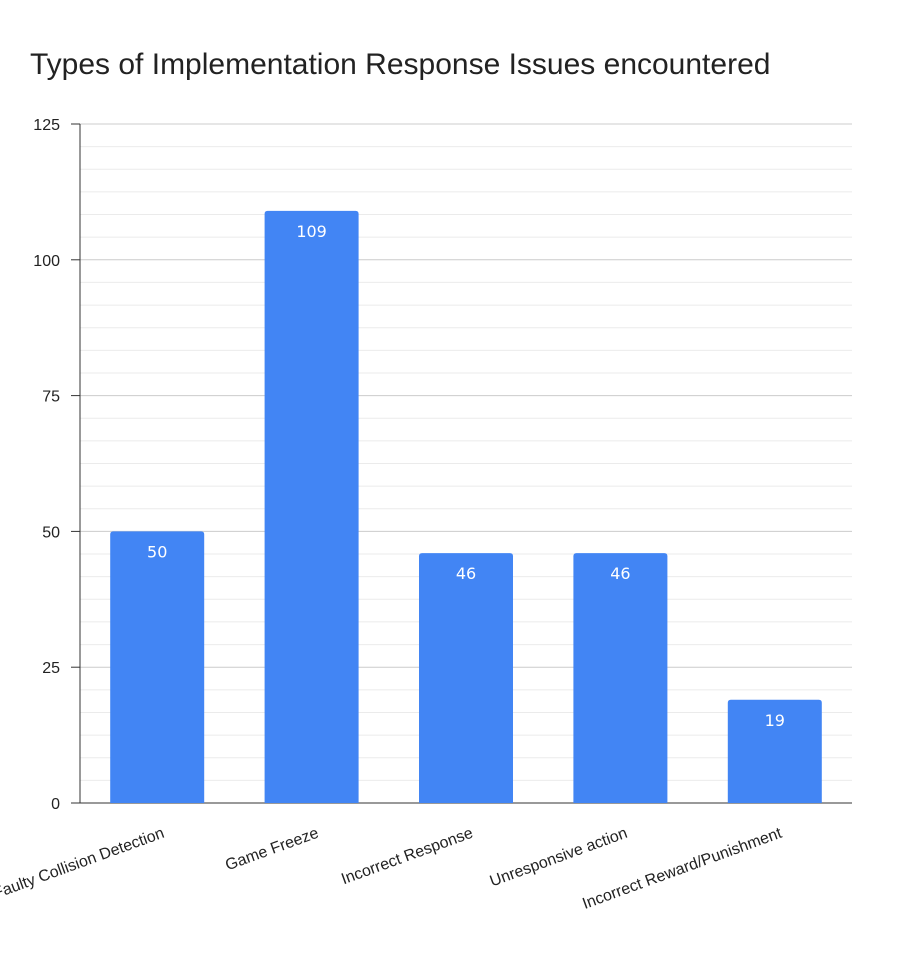 This screenshot has width=897, height=953. Describe the element at coordinates (46, 125) in the screenshot. I see `y-tick-label: 125` at that location.